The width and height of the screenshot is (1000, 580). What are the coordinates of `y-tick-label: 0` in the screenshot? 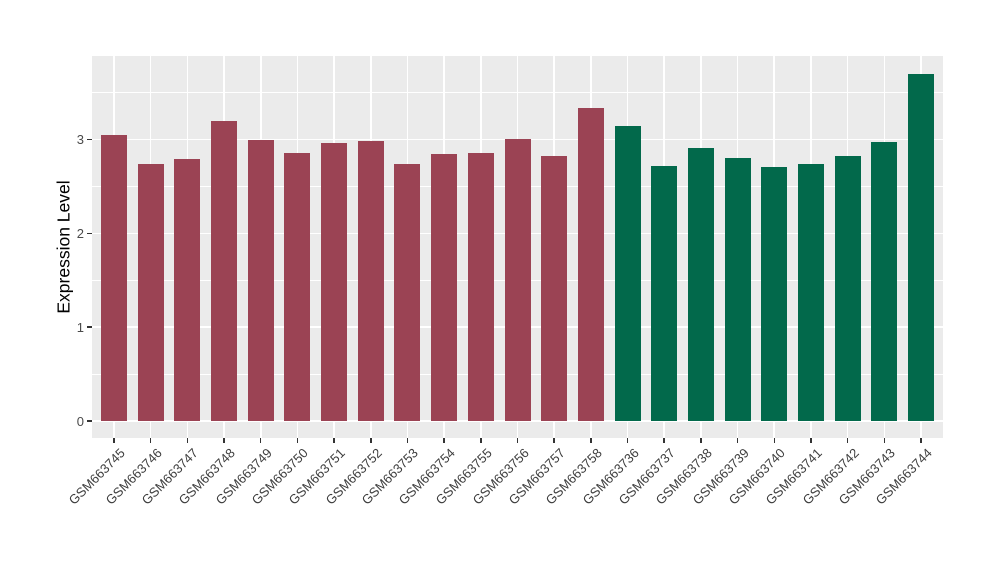 It's located at (80, 421).